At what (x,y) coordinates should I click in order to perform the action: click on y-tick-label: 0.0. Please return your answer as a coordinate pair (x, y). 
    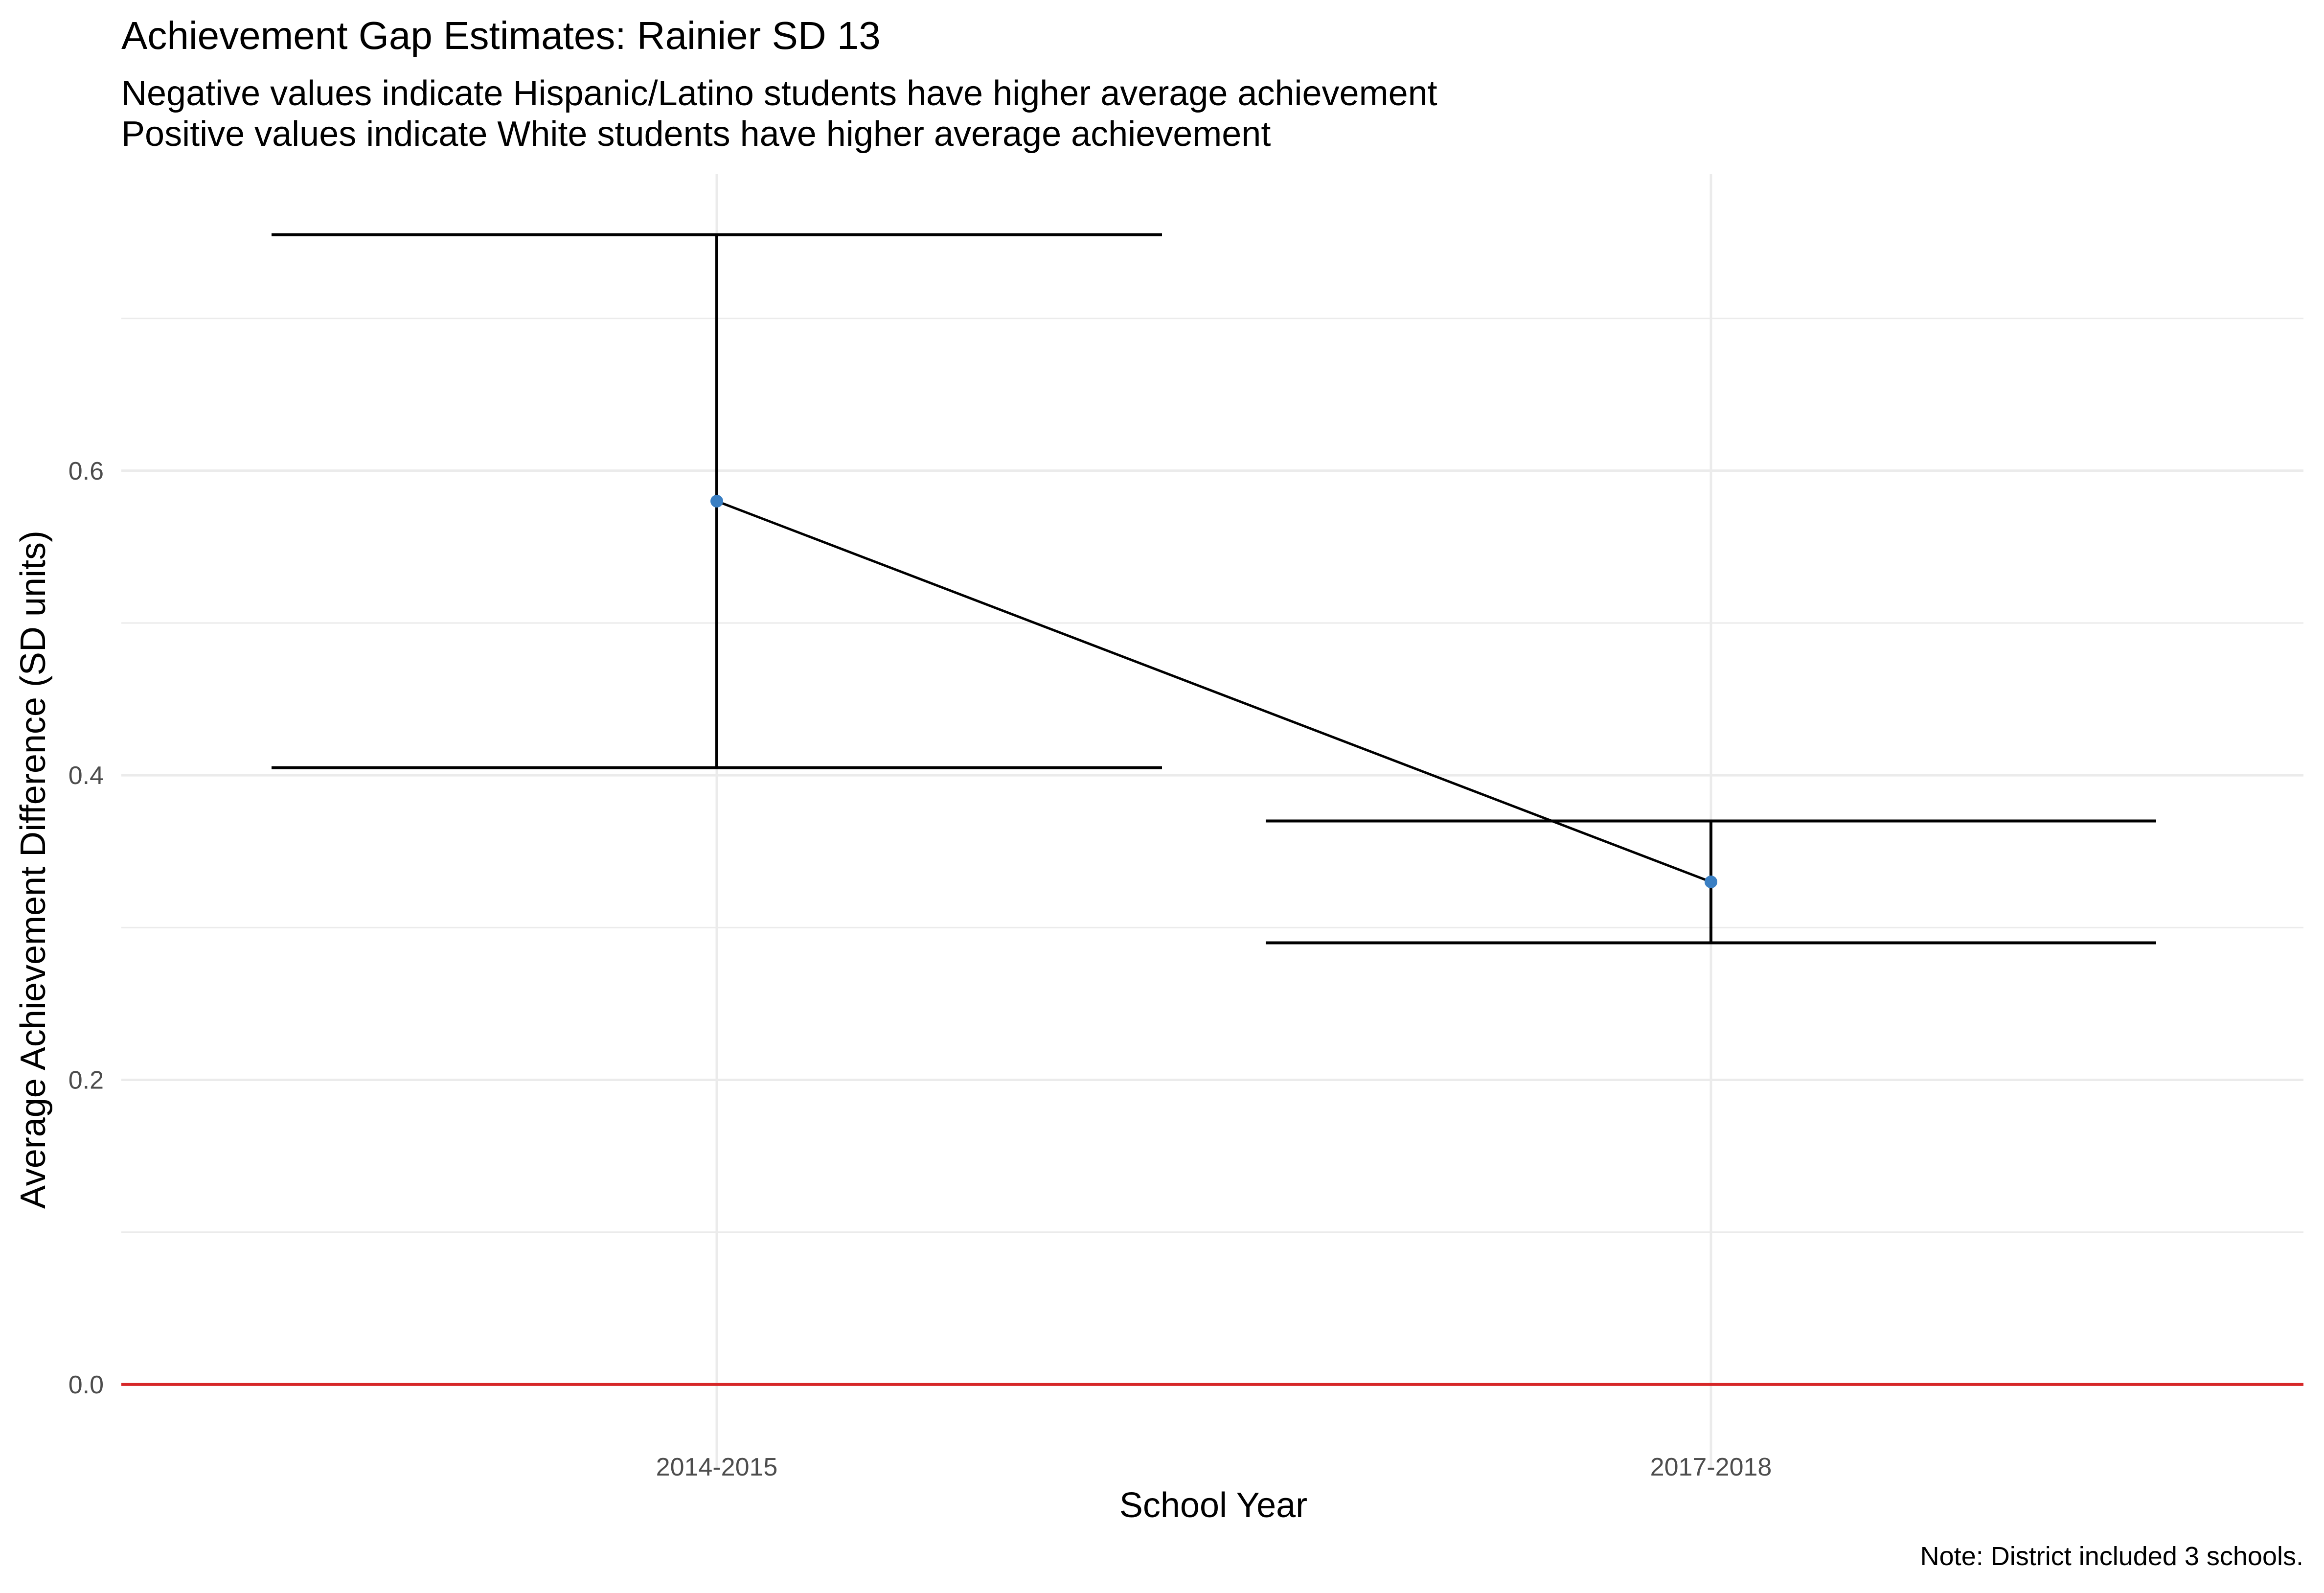
    Looking at the image, I should click on (86, 1385).